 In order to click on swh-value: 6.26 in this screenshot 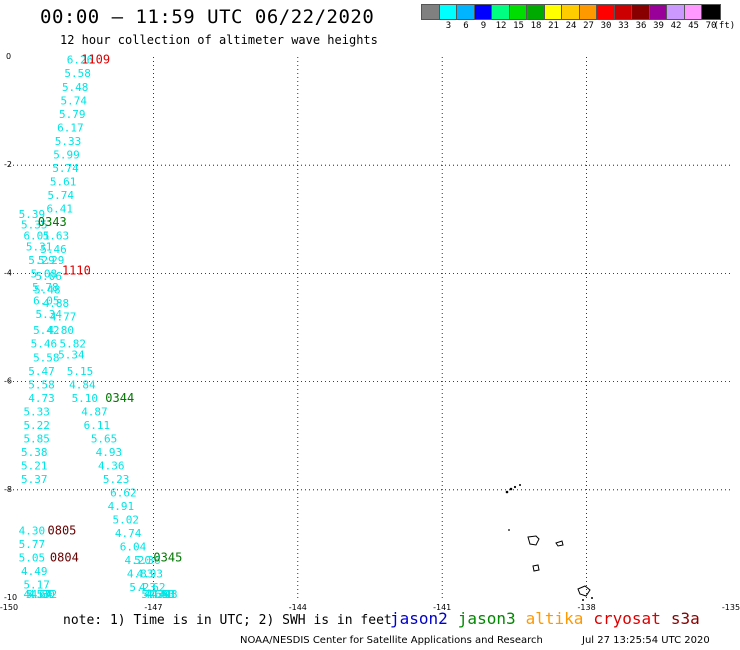, I will do `click(80, 60)`.